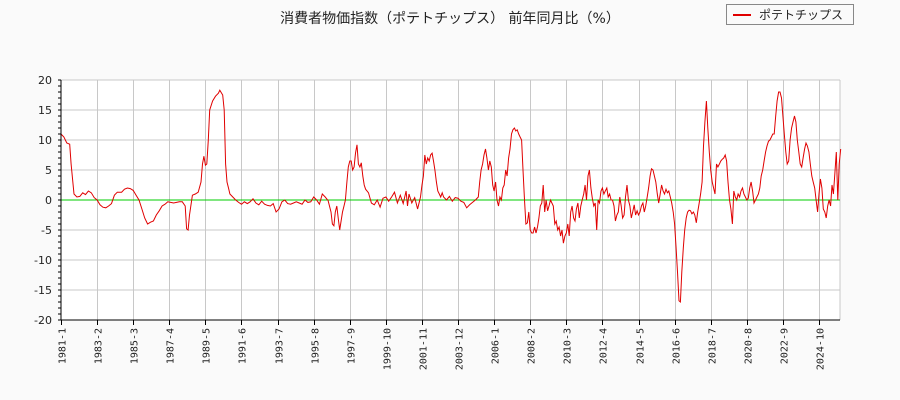 The image size is (900, 400). I want to click on y-tick-label: -15, so click(43, 290).